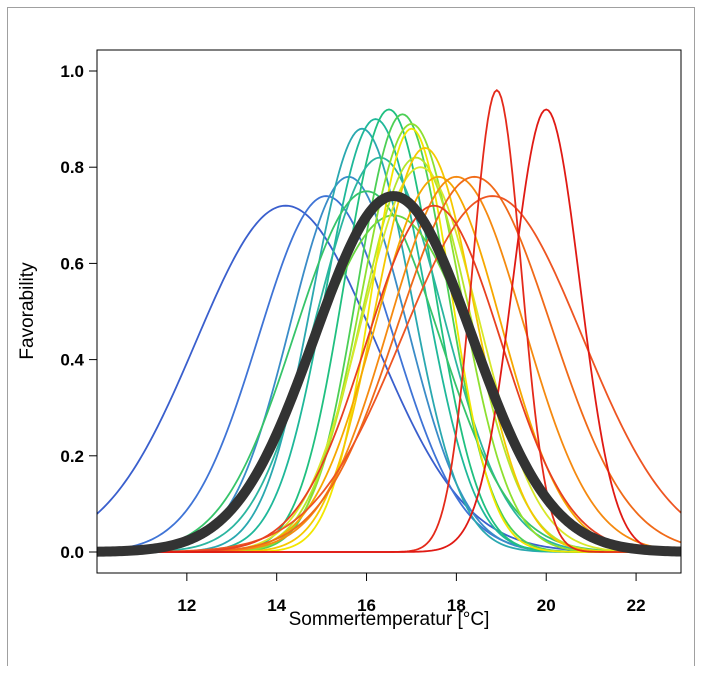  What do you see at coordinates (72, 456) in the screenshot?
I see `y-tick-label: 0.2` at bounding box center [72, 456].